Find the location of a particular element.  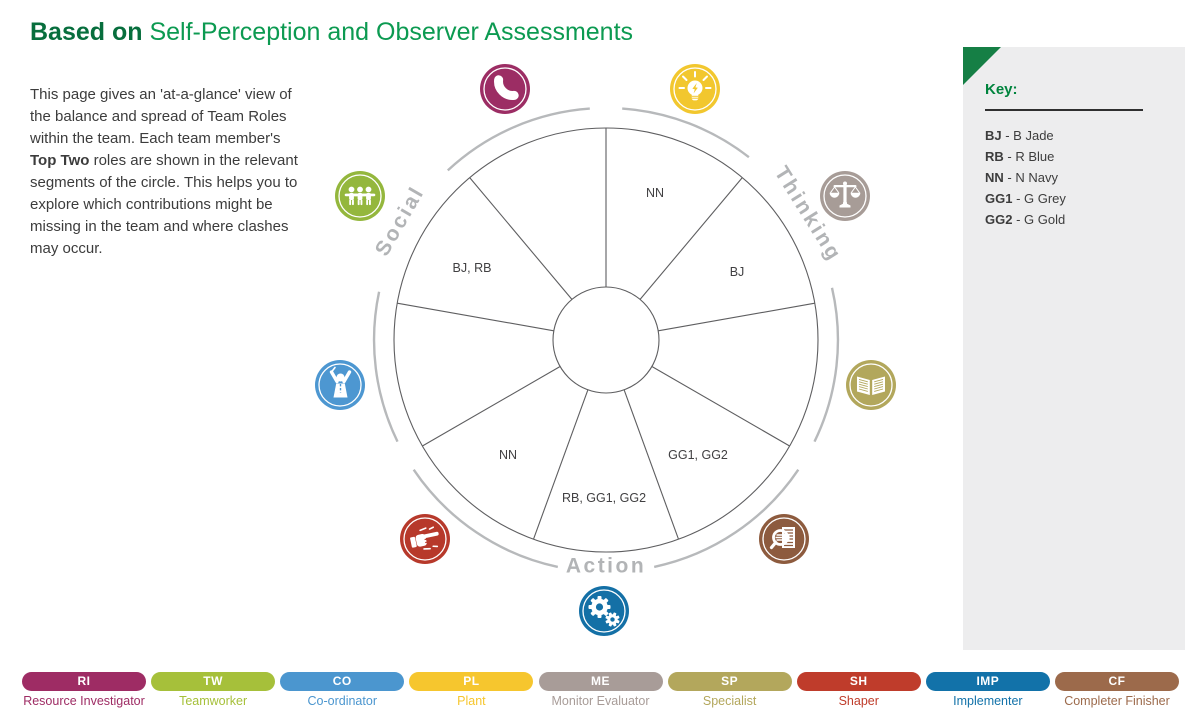

category-label-action: Action is located at coordinates (606, 566).